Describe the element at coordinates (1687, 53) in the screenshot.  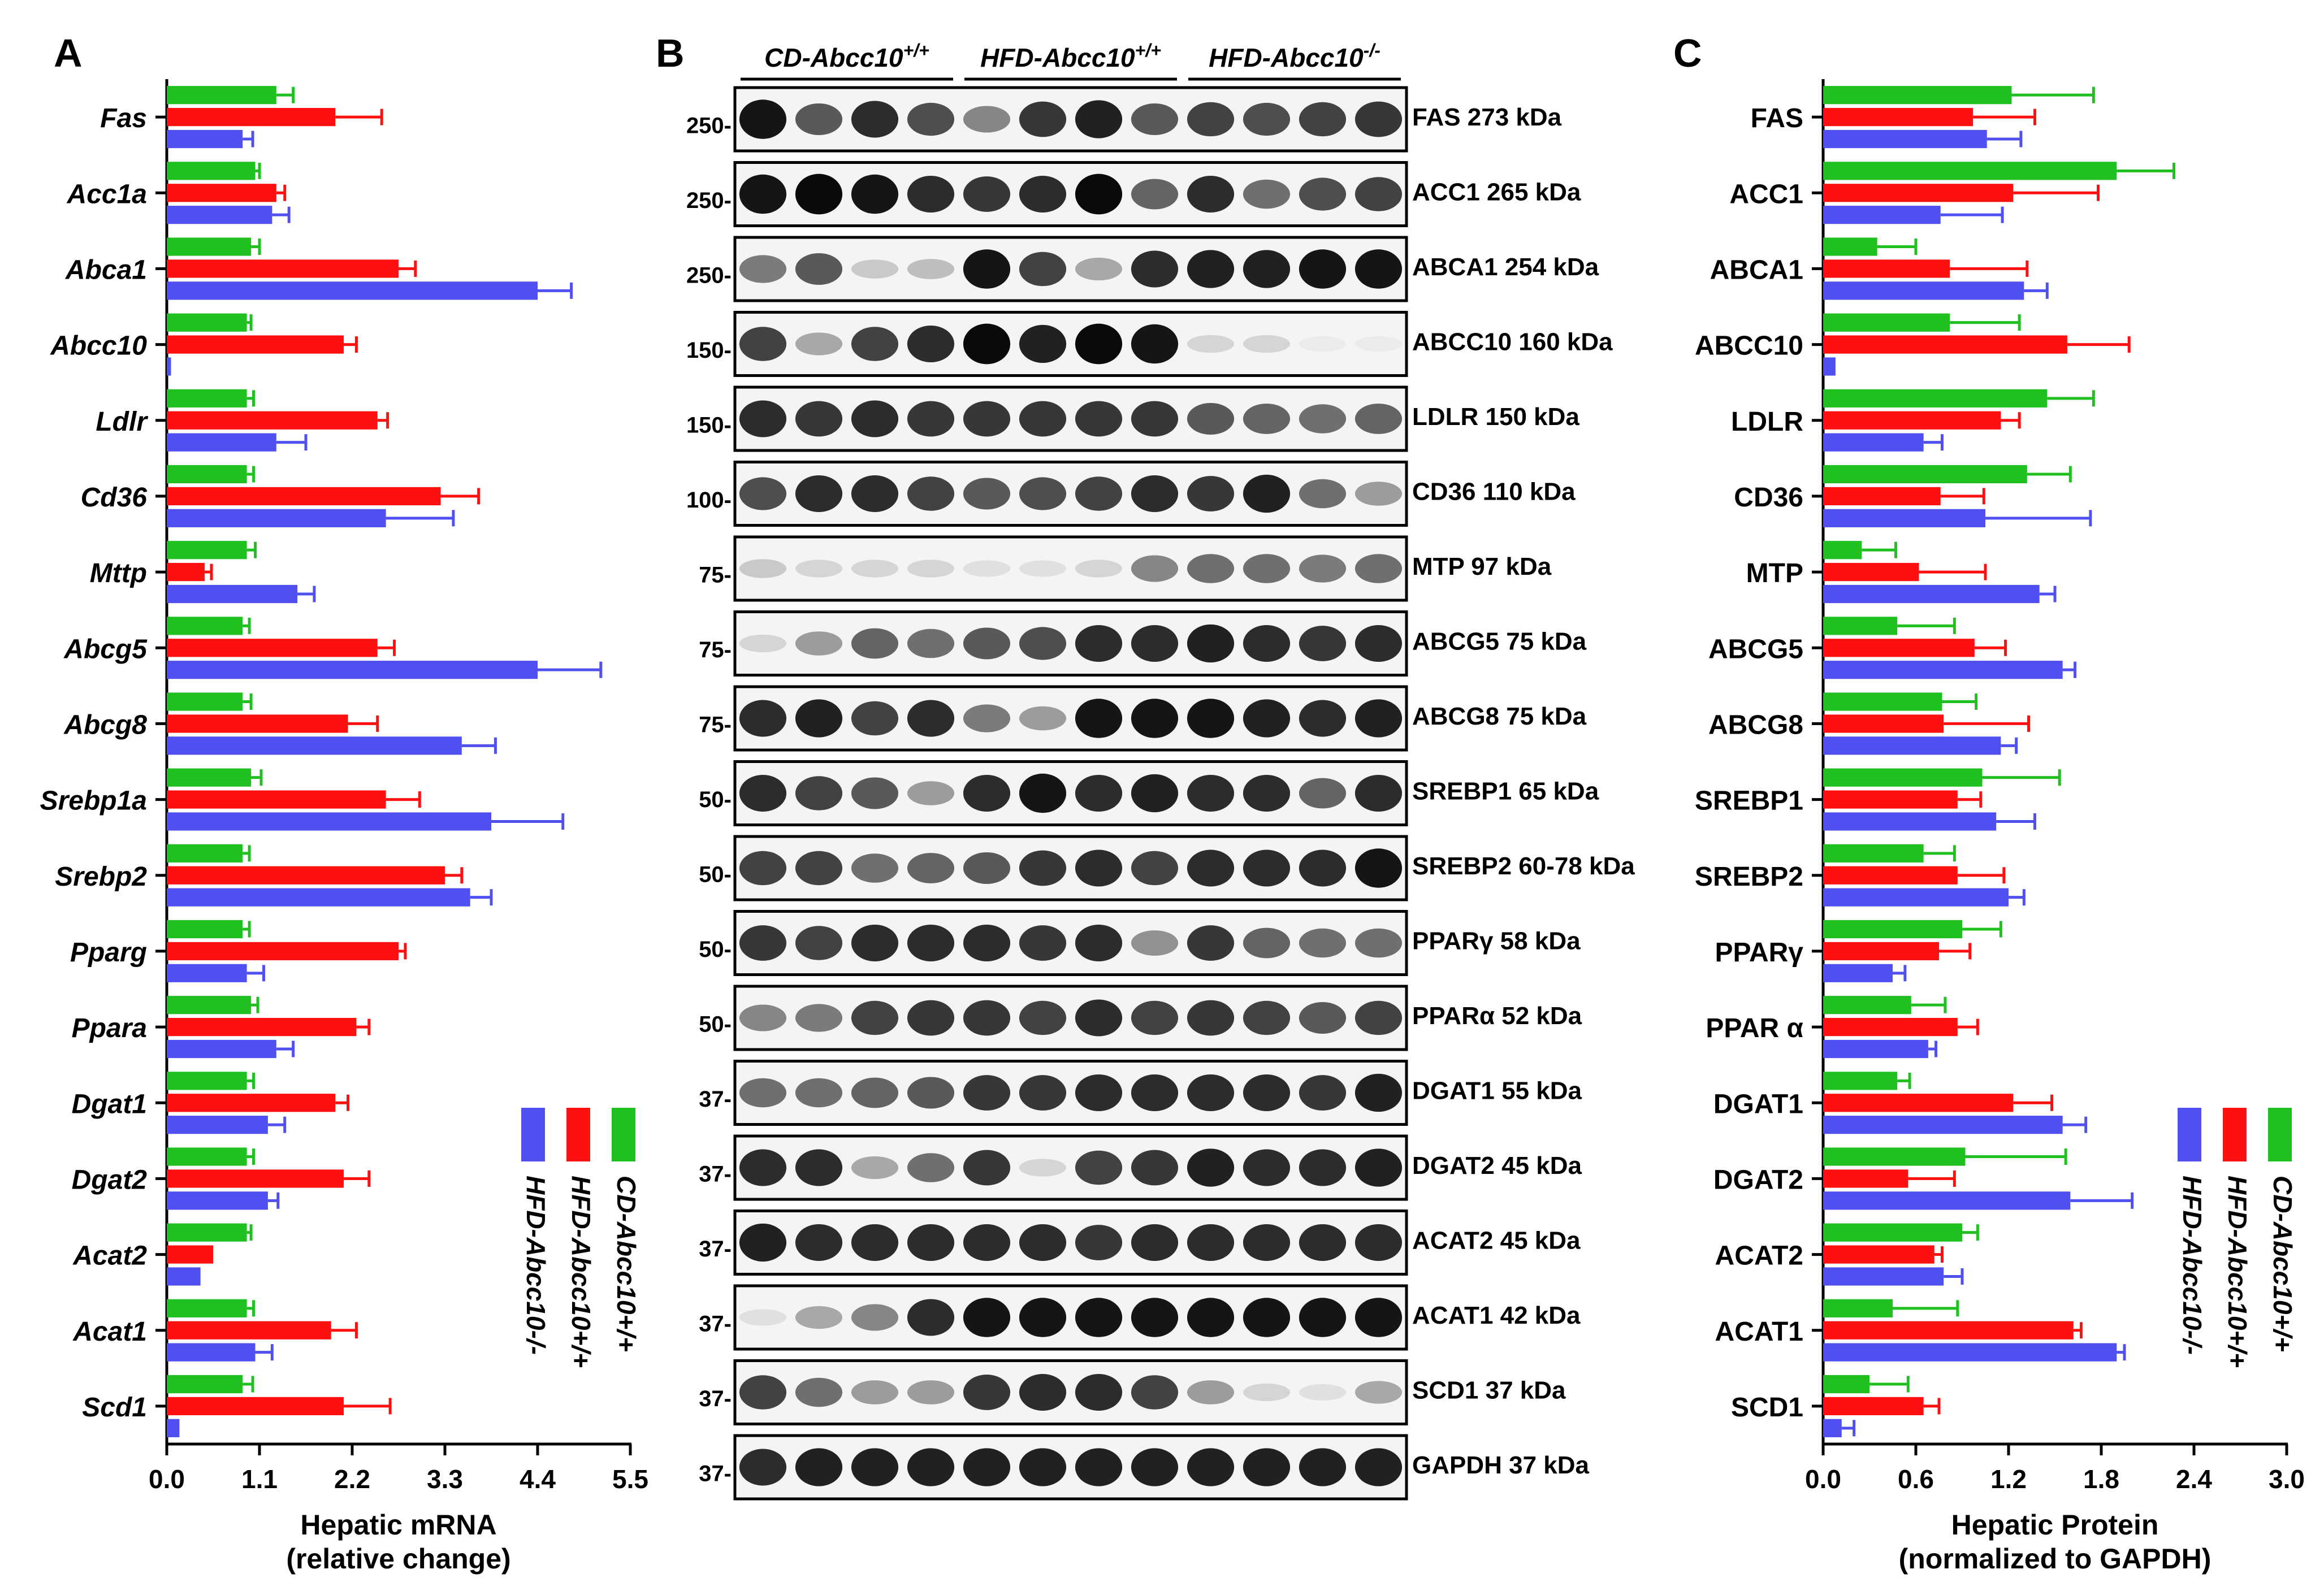
I see `panel-c-letter: C` at that location.